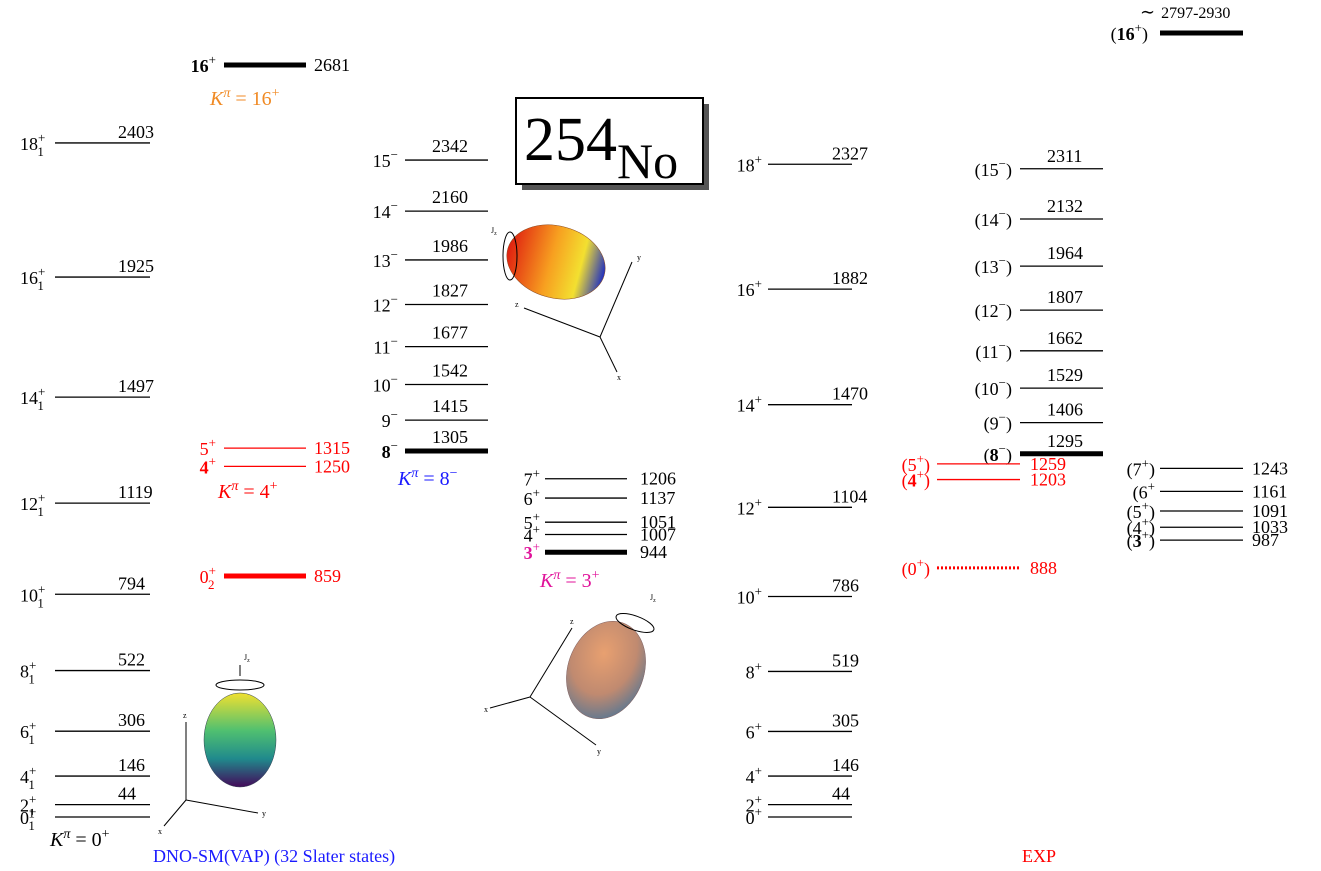 This screenshot has height=871, width=1321. I want to click on band-value: = 16, so click(250, 99).